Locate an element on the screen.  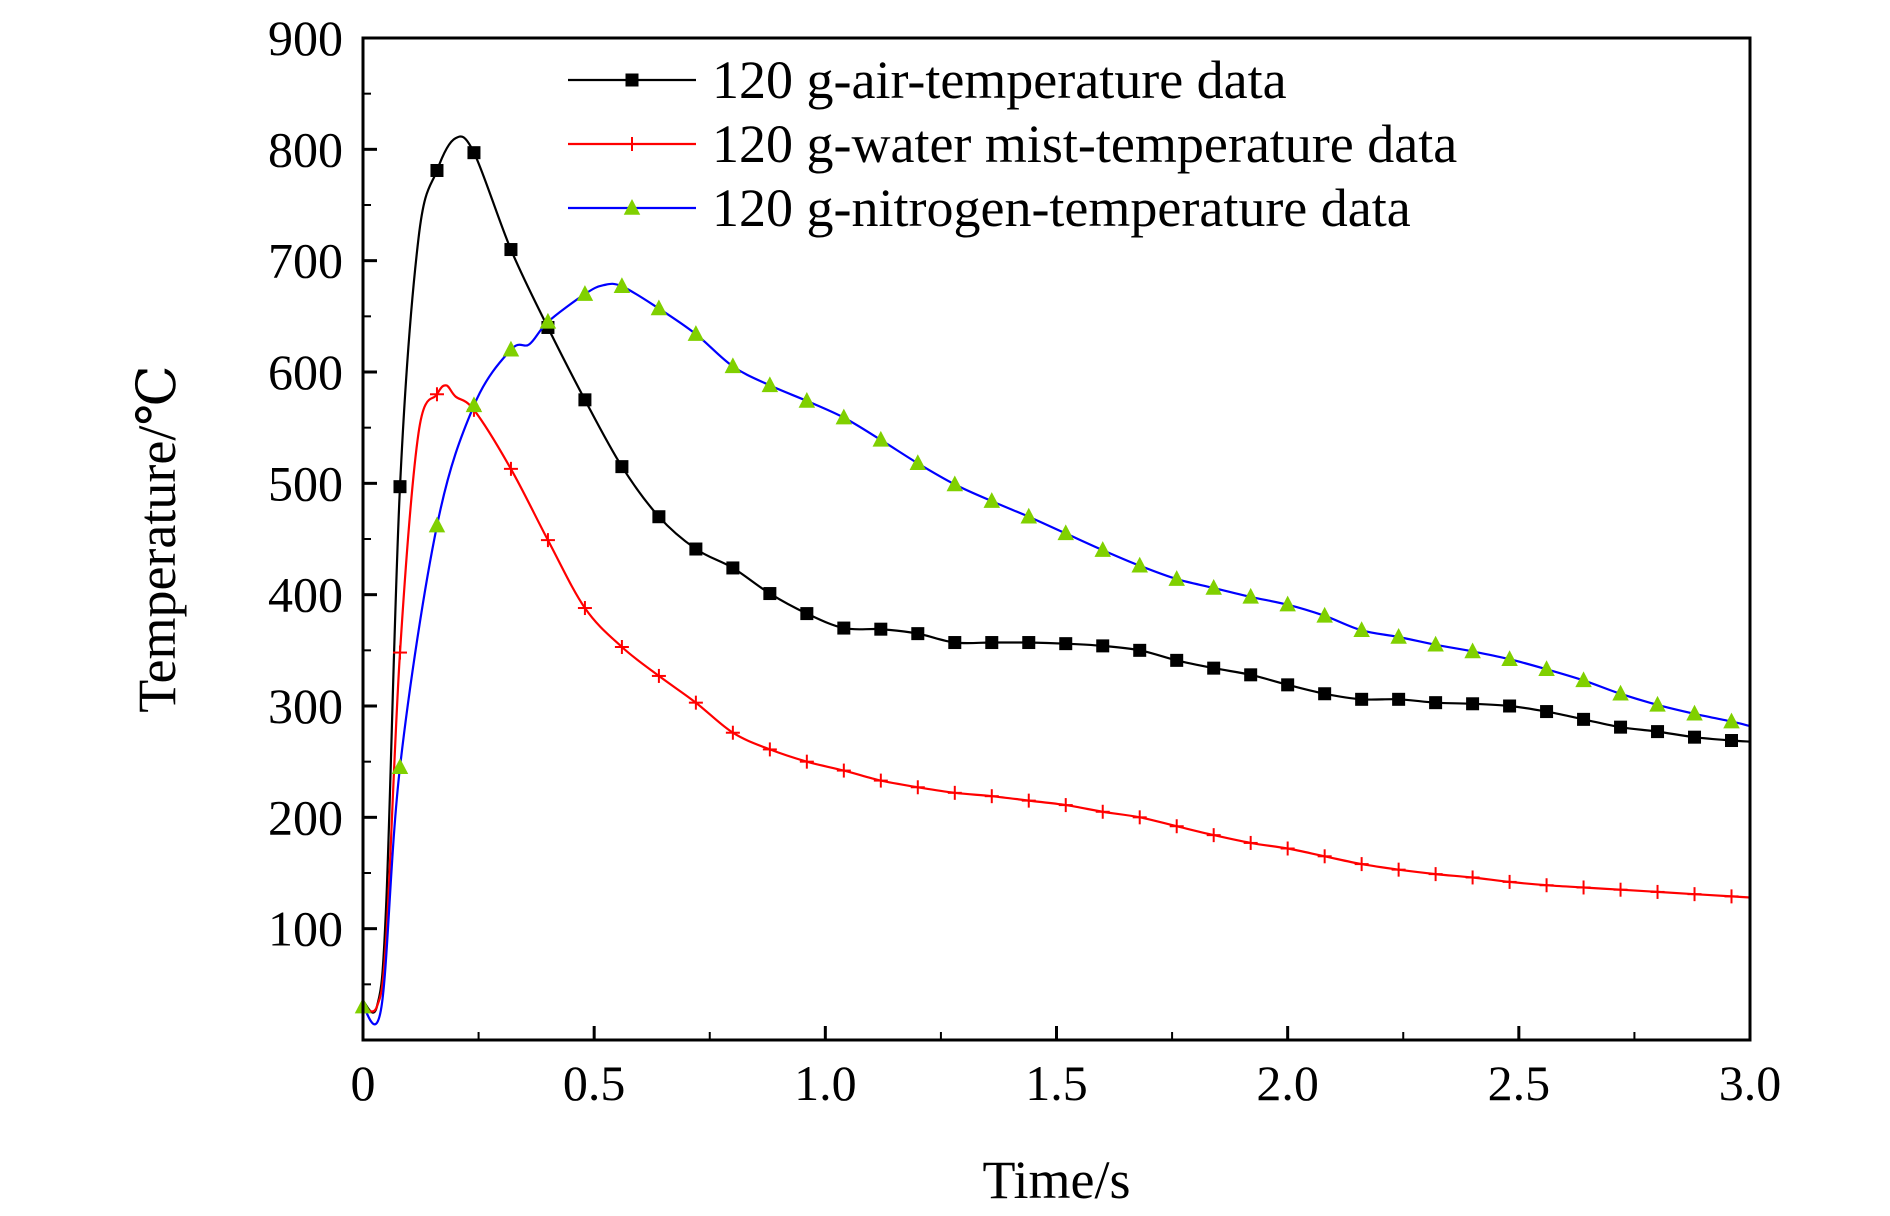
legend-item: 120 g-water mist-temperature data is located at coordinates (1012, 144).